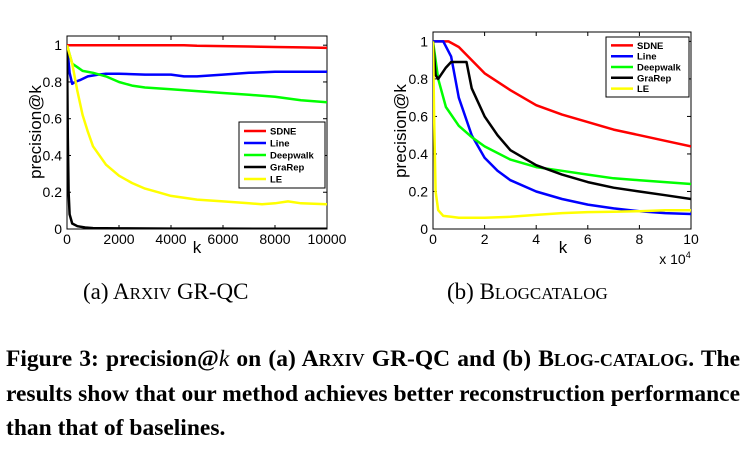 This screenshot has height=449, width=746. What do you see at coordinates (674, 258) in the screenshot?
I see `x-multiplier-label: x 104` at bounding box center [674, 258].